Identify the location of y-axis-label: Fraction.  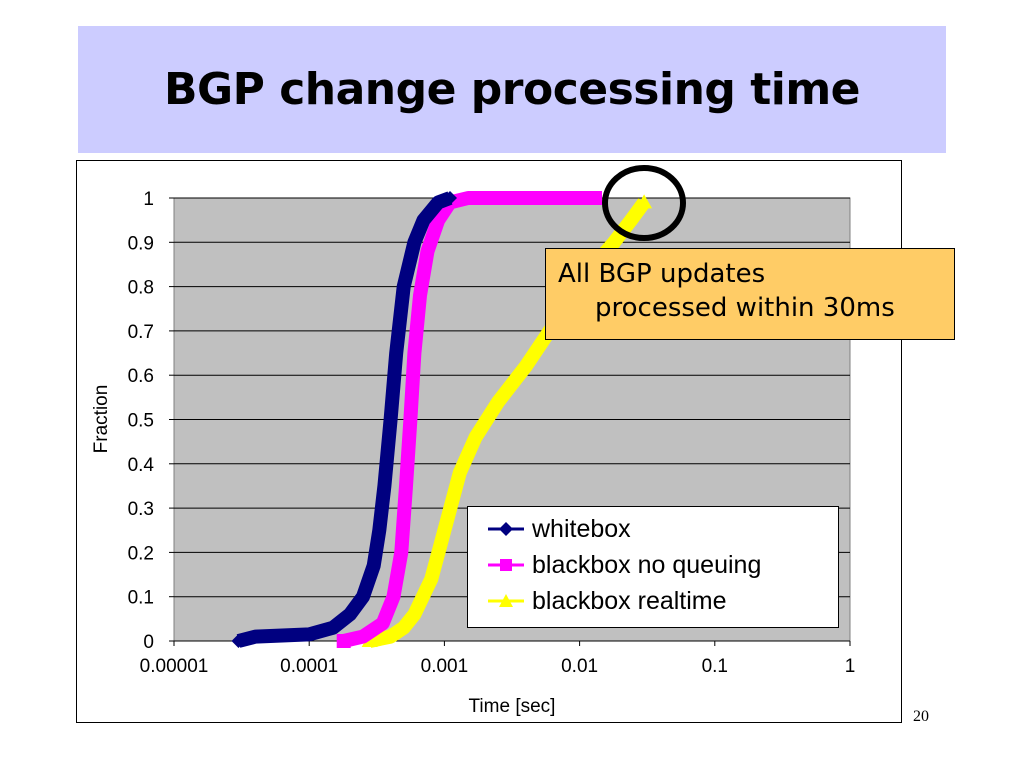
(101, 419).